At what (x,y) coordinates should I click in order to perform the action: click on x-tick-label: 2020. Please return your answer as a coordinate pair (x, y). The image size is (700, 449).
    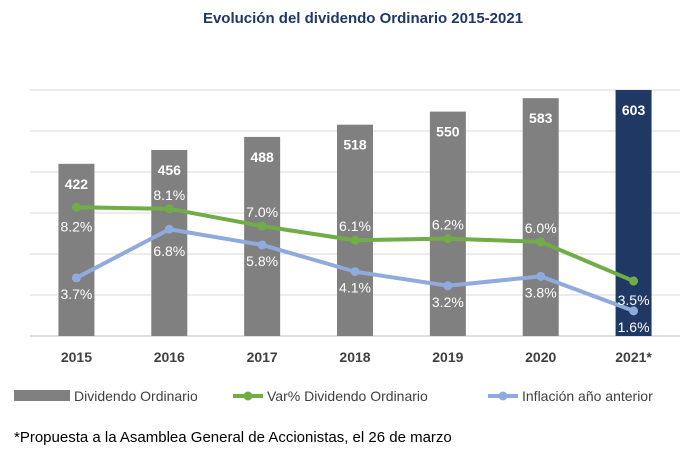
    Looking at the image, I should click on (540, 357).